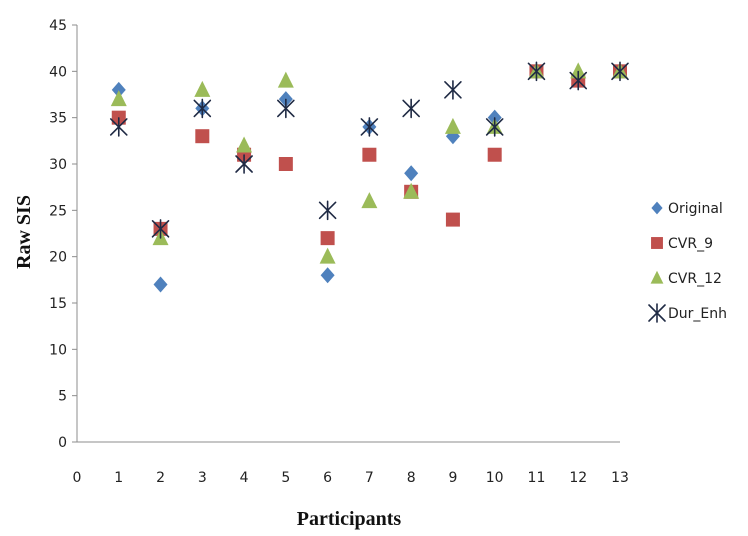  Describe the element at coordinates (58, 211) in the screenshot. I see `y-tick-label: 25` at that location.